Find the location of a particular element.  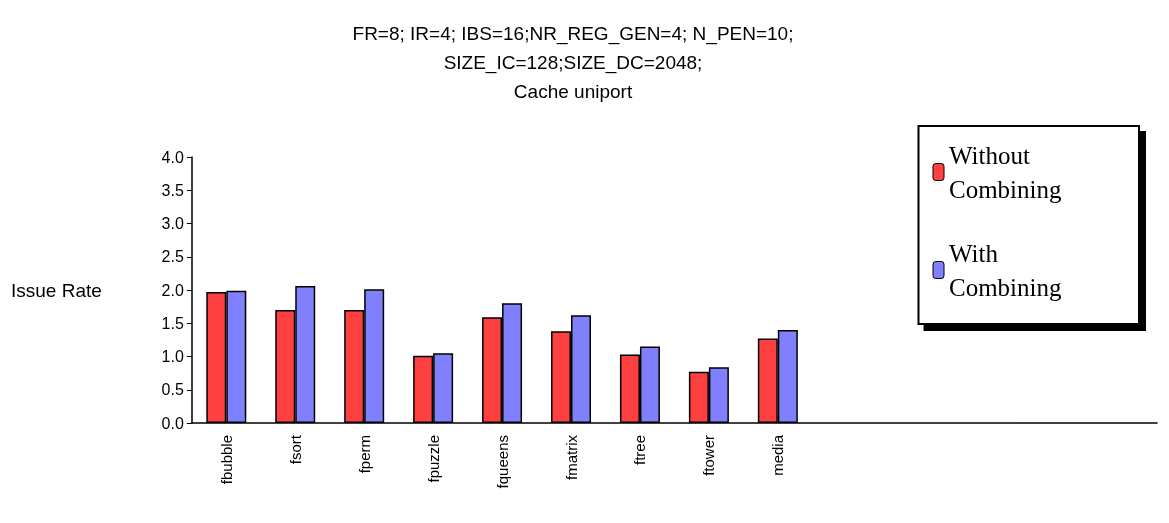

y-tick-label: 2.0 is located at coordinates (172, 290).